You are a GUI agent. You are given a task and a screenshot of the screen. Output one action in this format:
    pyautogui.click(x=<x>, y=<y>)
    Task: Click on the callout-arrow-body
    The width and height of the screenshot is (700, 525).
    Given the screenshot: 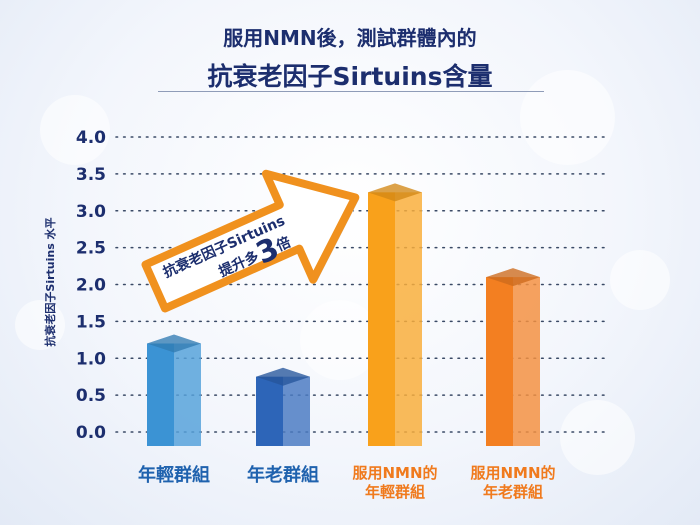 What is the action you would take?
    pyautogui.click(x=250, y=241)
    